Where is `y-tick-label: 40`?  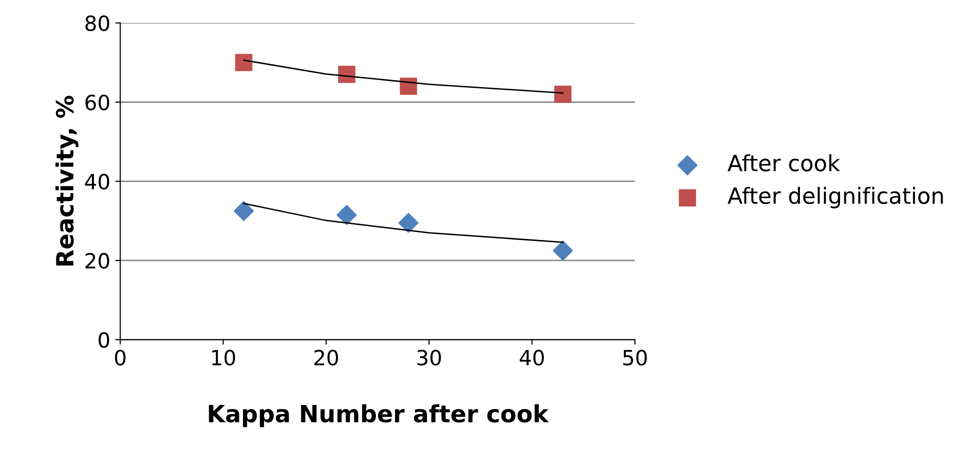
y-tick-label: 40 is located at coordinates (97, 182).